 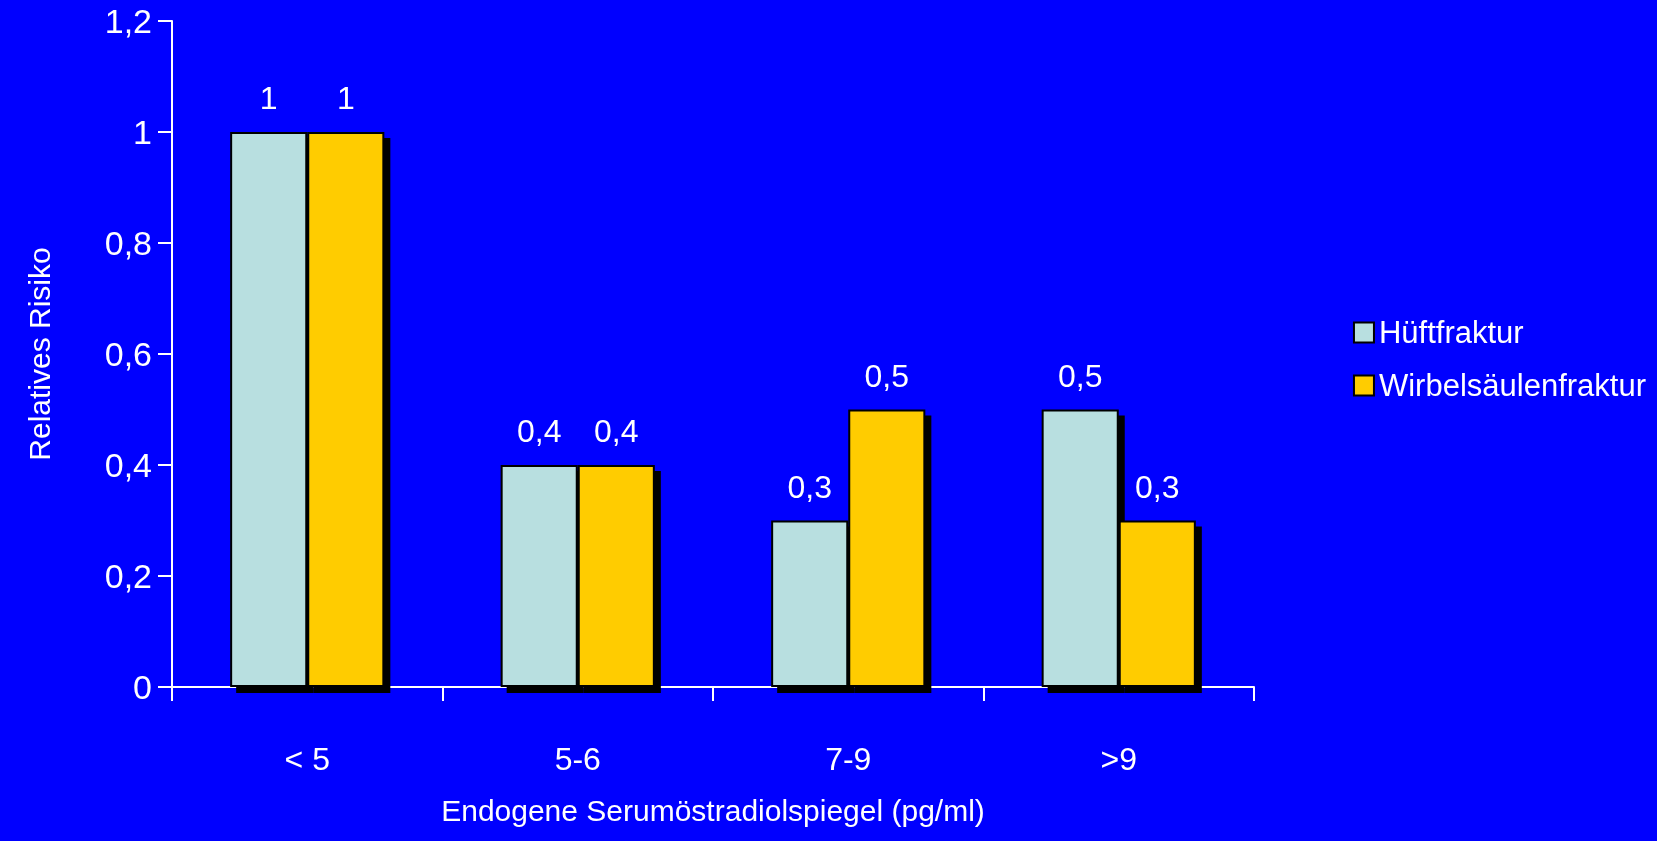 I want to click on y-tick-label: 0,2, so click(x=128, y=576).